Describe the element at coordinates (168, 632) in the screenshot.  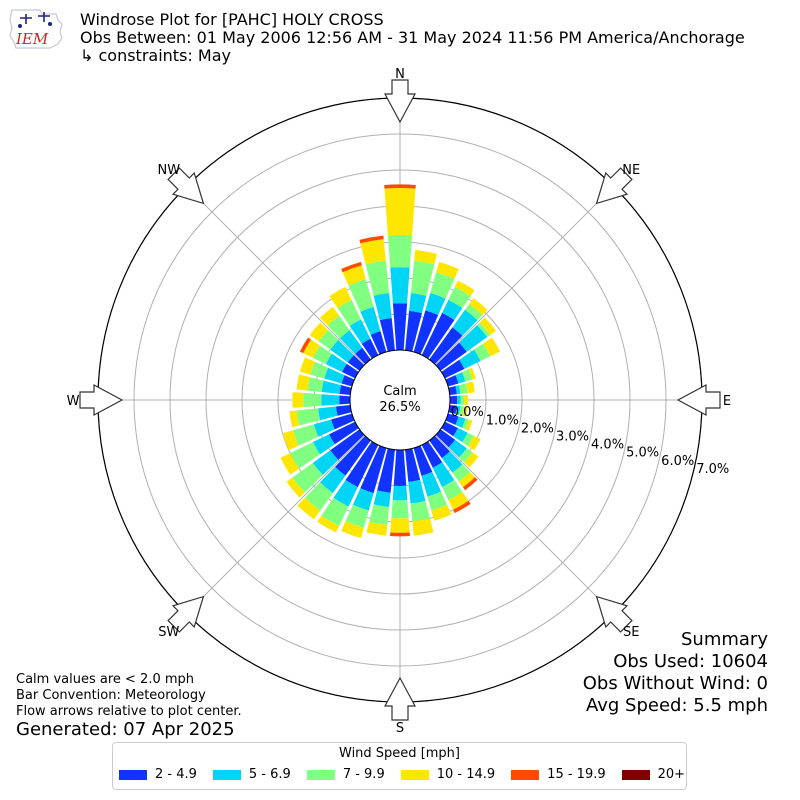
I see `direction-label: SW` at that location.